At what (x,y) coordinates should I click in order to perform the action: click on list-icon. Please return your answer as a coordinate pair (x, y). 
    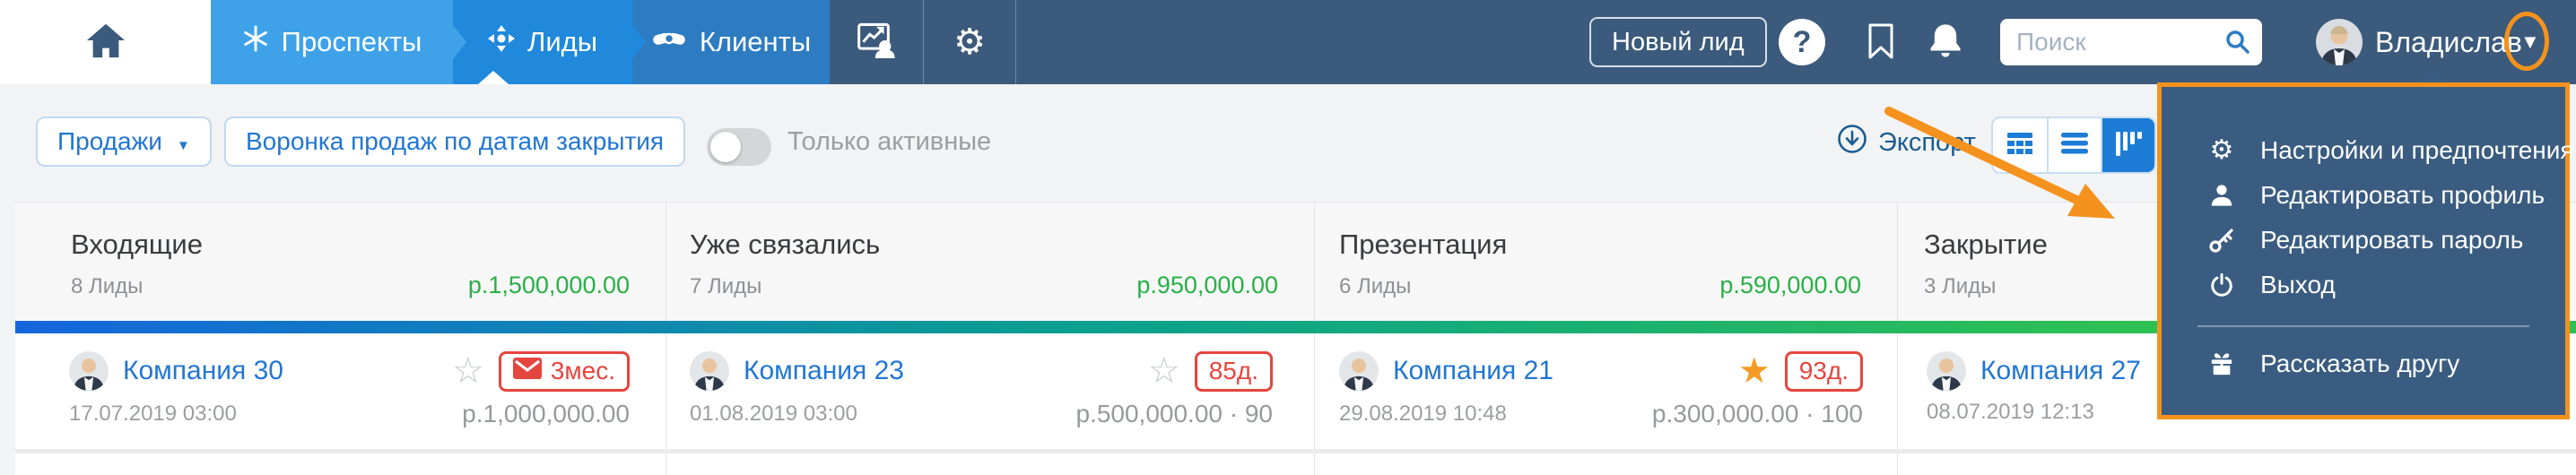
    Looking at the image, I should click on (2074, 146).